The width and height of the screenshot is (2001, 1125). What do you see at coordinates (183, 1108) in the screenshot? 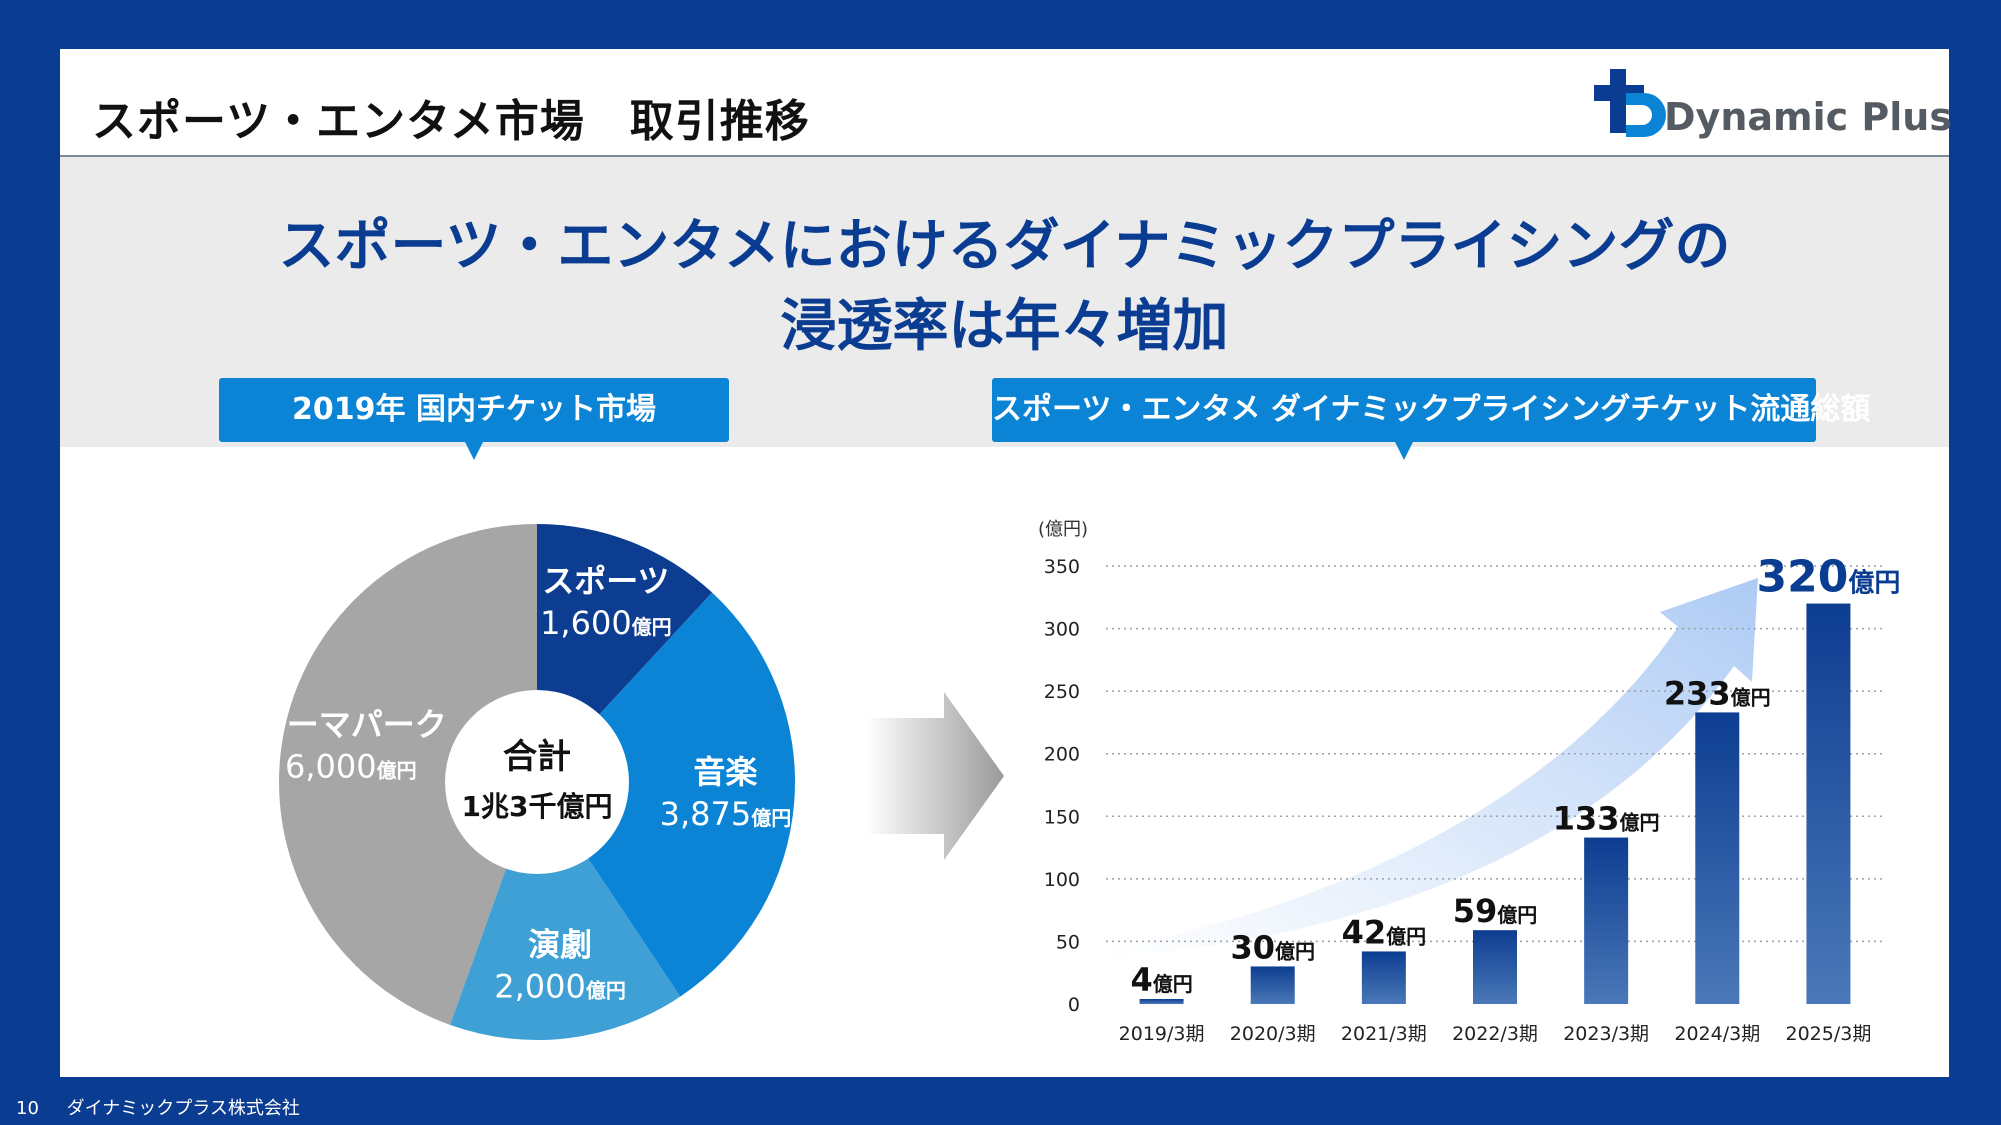
I see `company-name: ダイナミックプラス株式会社` at bounding box center [183, 1108].